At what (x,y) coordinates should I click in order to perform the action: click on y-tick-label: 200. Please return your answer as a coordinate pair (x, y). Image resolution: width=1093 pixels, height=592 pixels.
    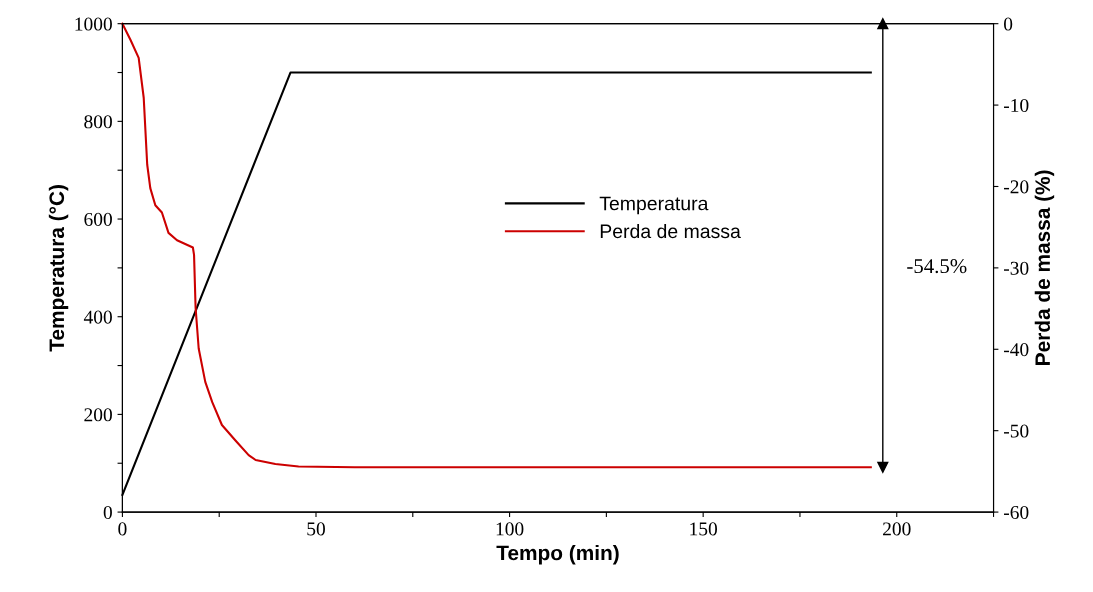
    Looking at the image, I should click on (98, 415).